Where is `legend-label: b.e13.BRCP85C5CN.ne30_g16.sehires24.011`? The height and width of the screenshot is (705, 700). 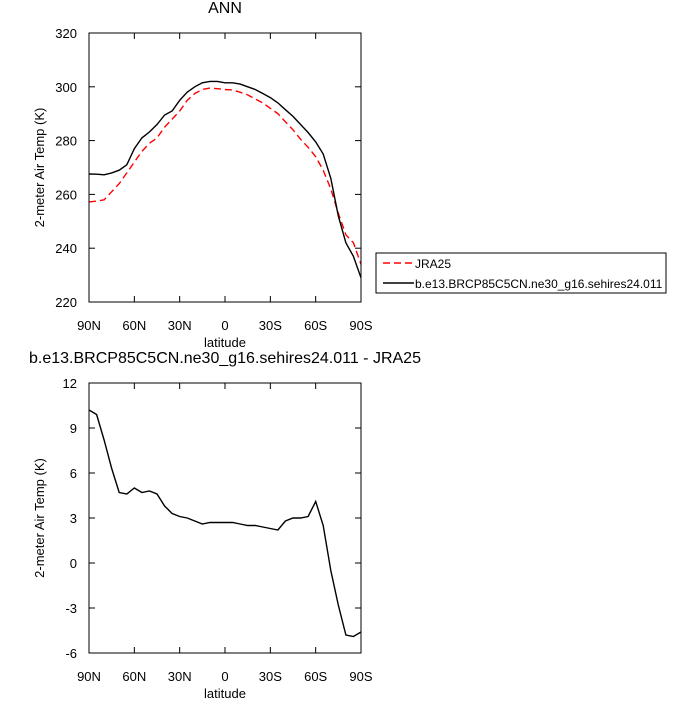
legend-label: b.e13.BRCP85C5CN.ne30_g16.sehires24.011 is located at coordinates (539, 284).